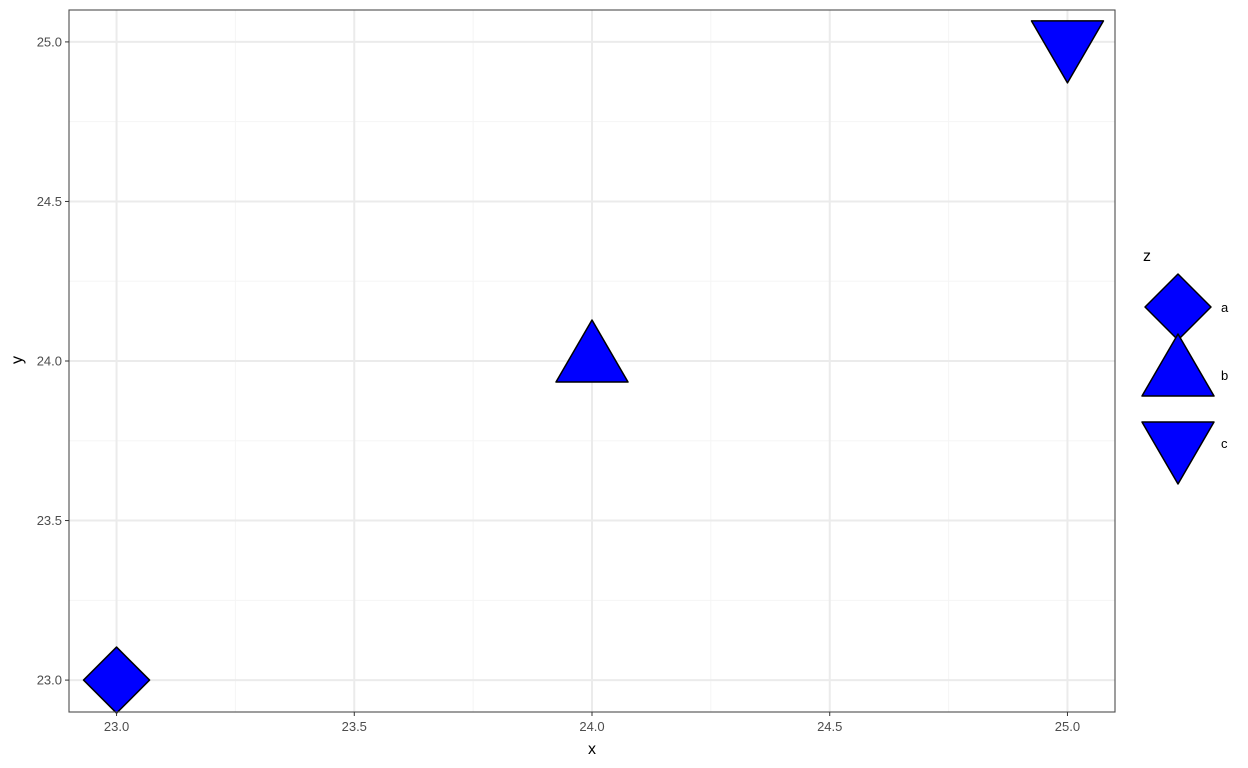 Image resolution: width=1248 pixels, height=768 pixels. I want to click on y-tick-label: 24.0, so click(49, 361).